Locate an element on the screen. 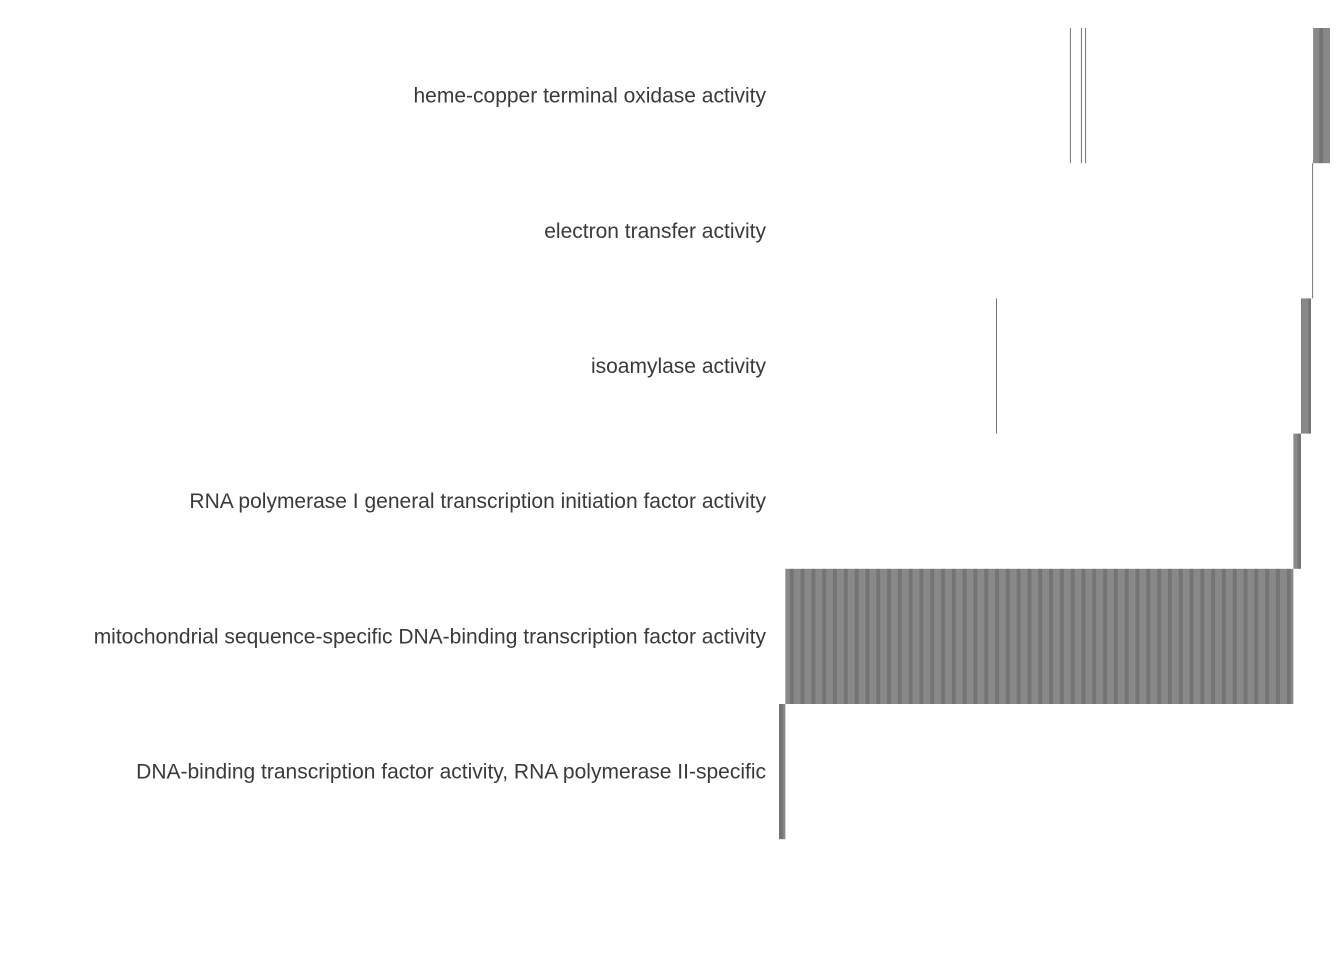  cell-row4-col31 is located at coordinates (813, 636).